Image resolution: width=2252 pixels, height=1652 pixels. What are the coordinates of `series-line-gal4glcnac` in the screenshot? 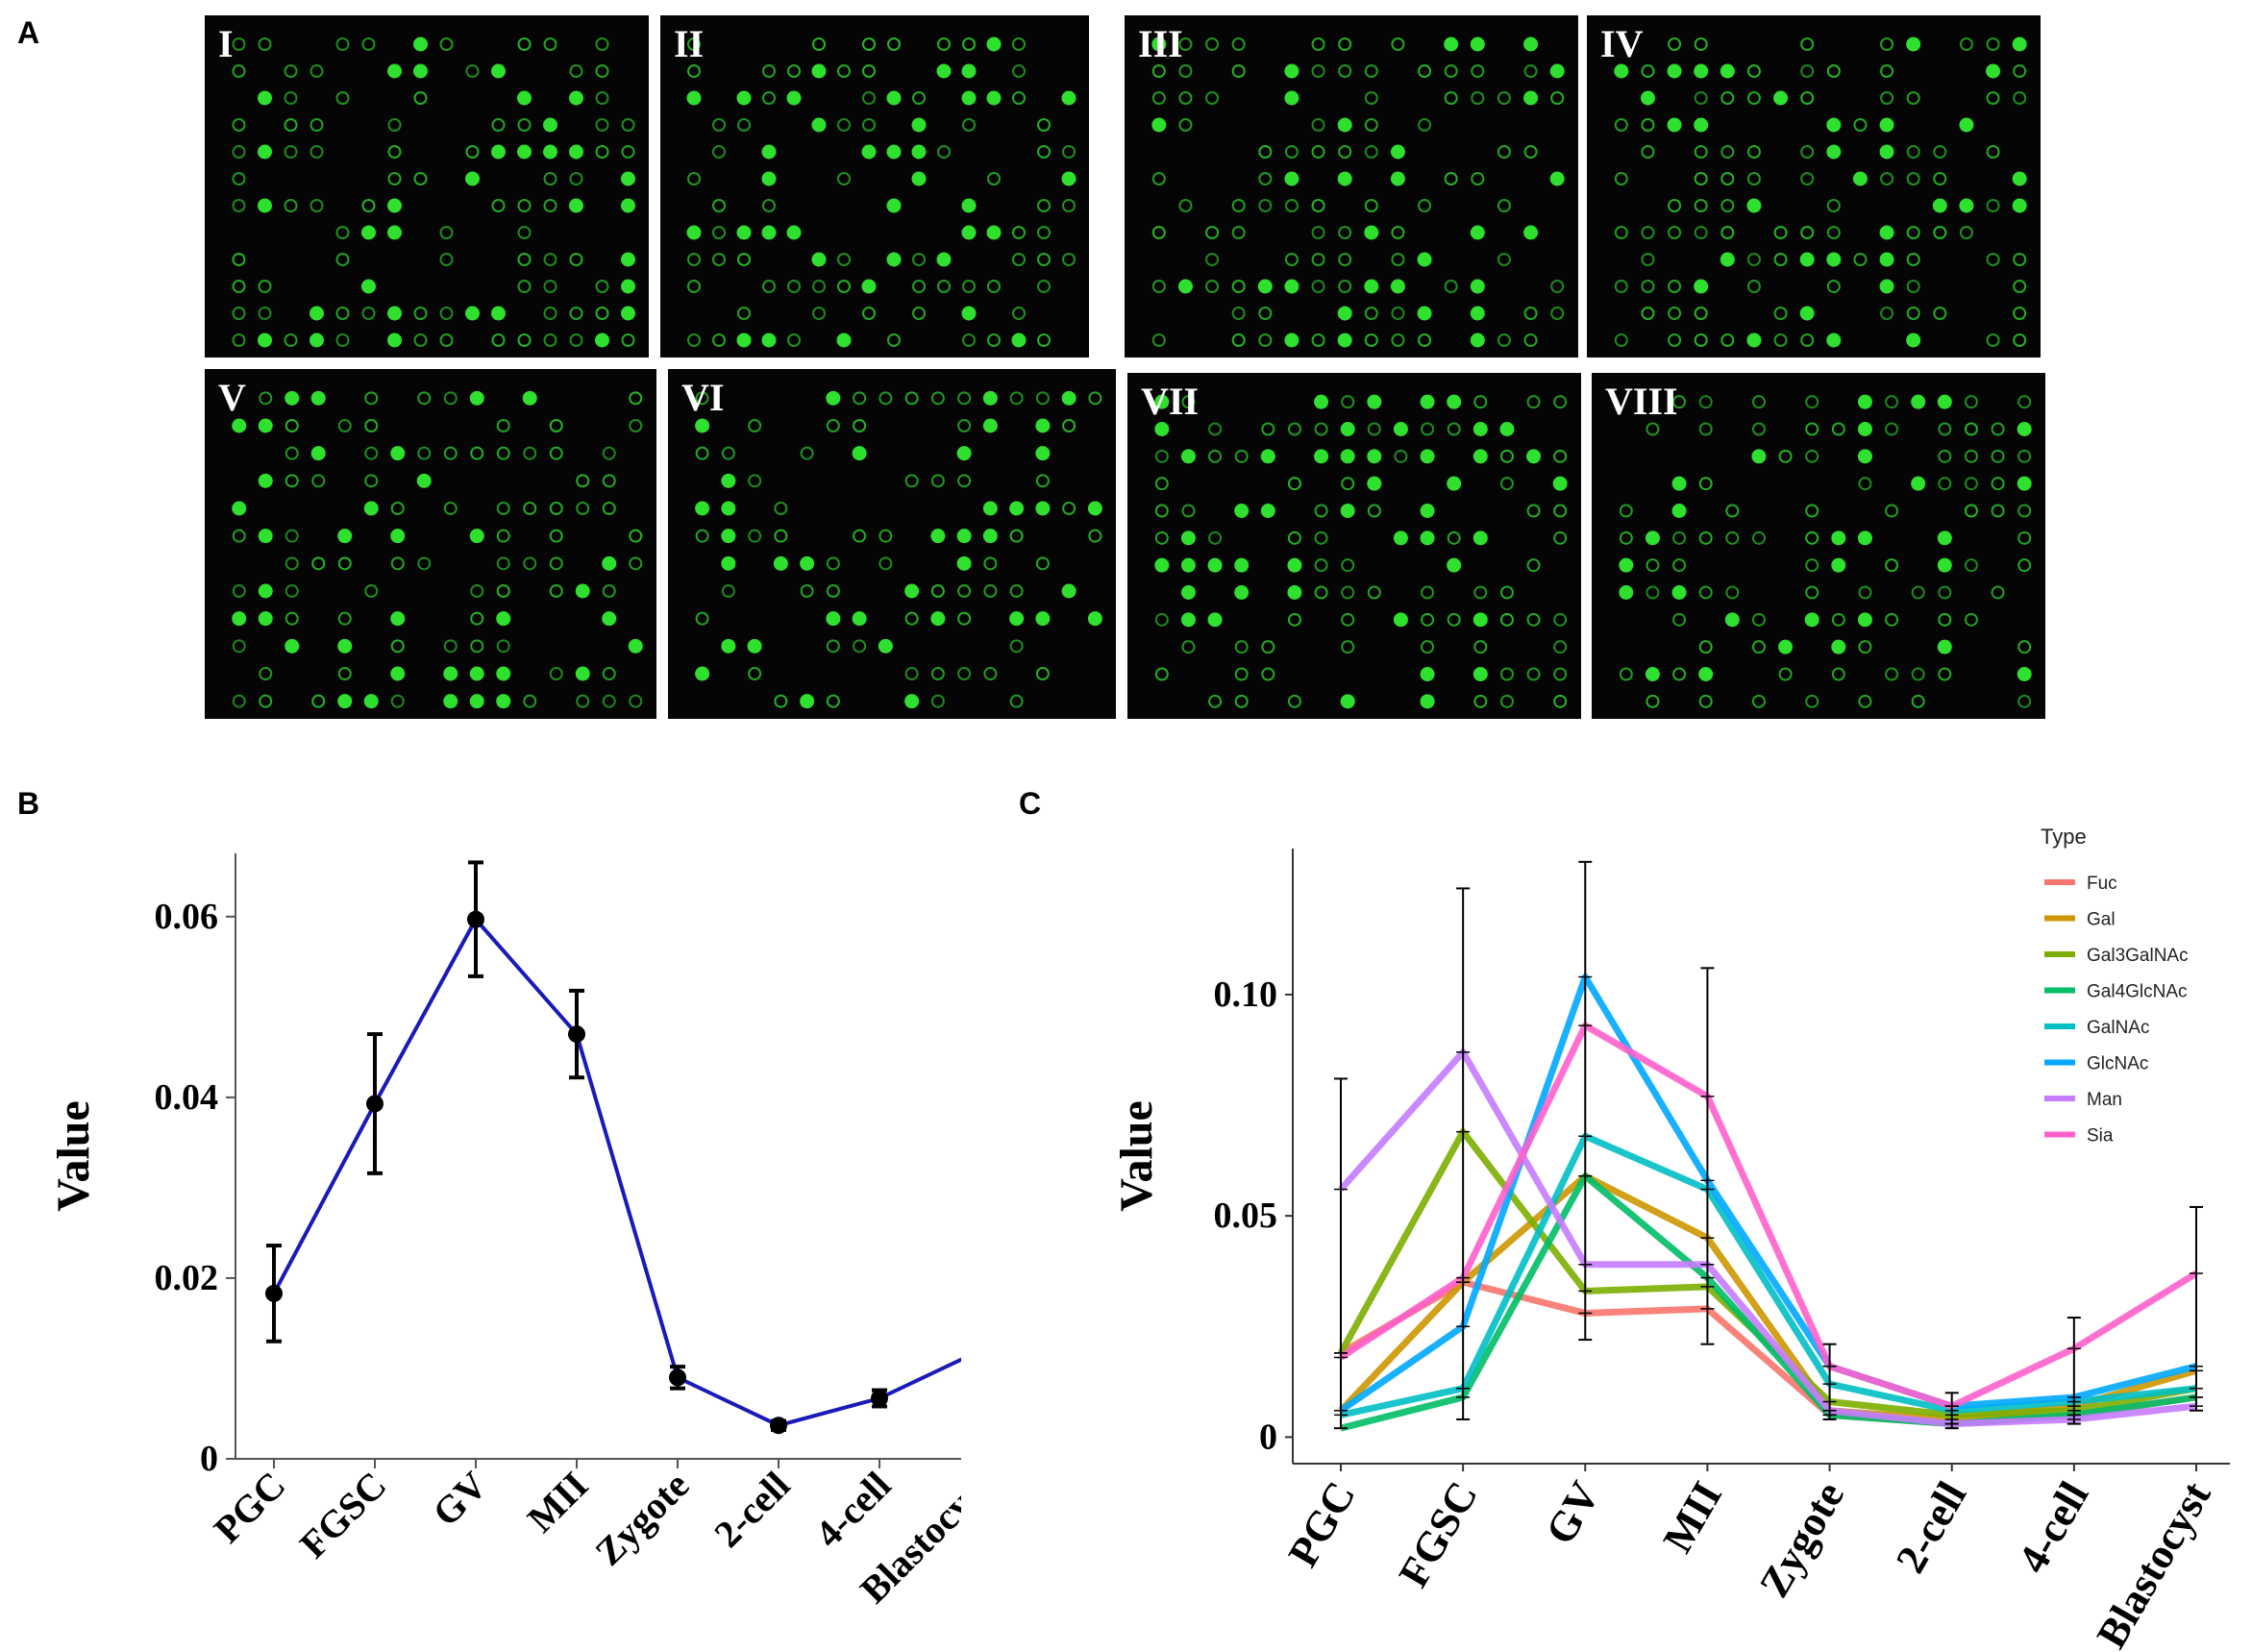 It's located at (1768, 1302).